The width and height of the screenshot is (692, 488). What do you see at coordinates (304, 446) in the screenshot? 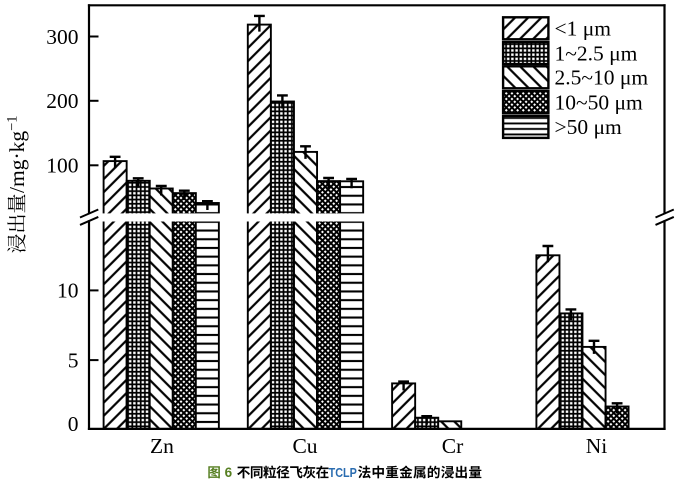
I see `svg-text: Cu` at bounding box center [304, 446].